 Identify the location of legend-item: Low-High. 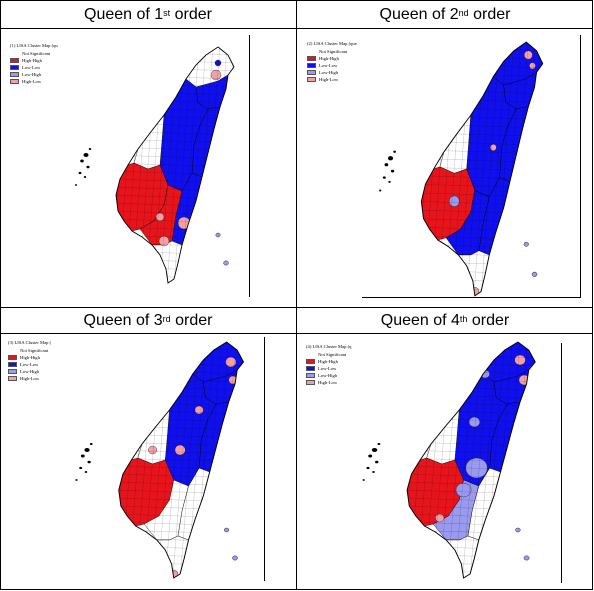
(29, 371).